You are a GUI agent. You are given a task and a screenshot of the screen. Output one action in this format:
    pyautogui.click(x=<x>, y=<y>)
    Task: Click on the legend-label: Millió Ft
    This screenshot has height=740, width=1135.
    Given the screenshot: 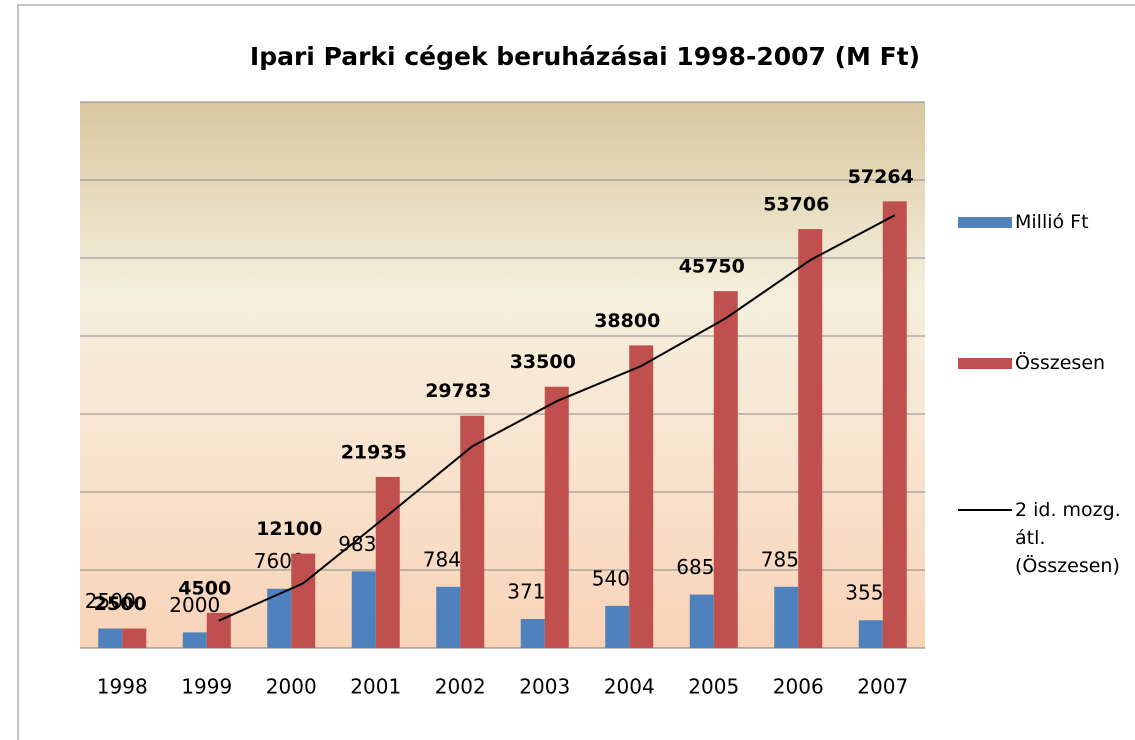 What is the action you would take?
    pyautogui.click(x=1052, y=222)
    